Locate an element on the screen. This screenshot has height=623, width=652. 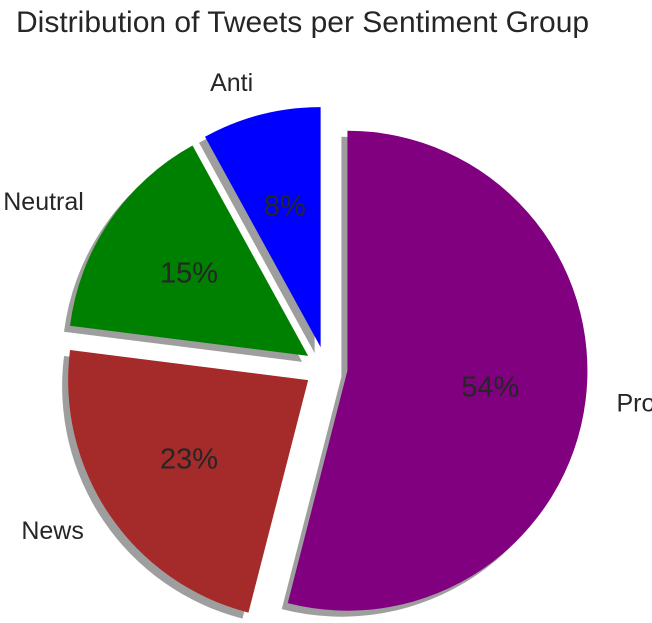
pie-slice-anti is located at coordinates (263, 227).